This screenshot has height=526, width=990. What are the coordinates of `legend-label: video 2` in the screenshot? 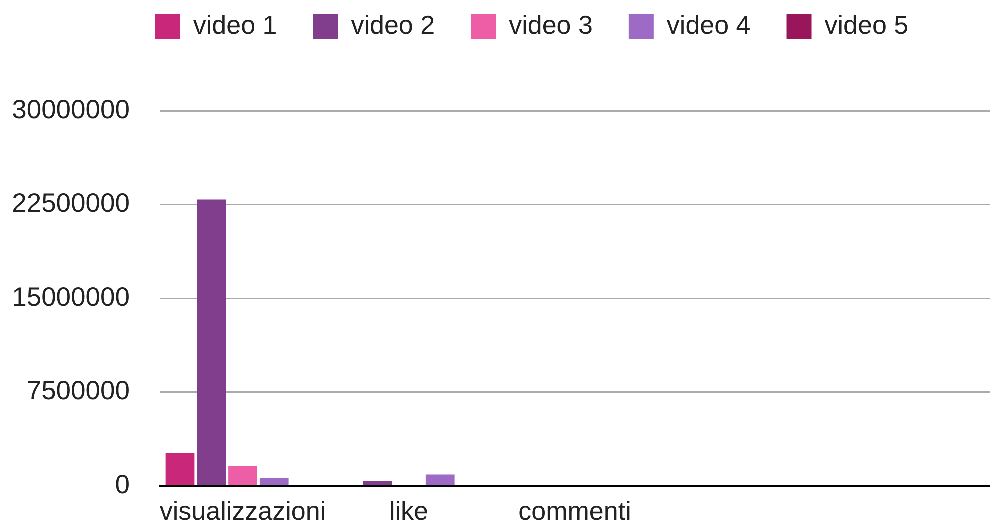 It's located at (393, 25).